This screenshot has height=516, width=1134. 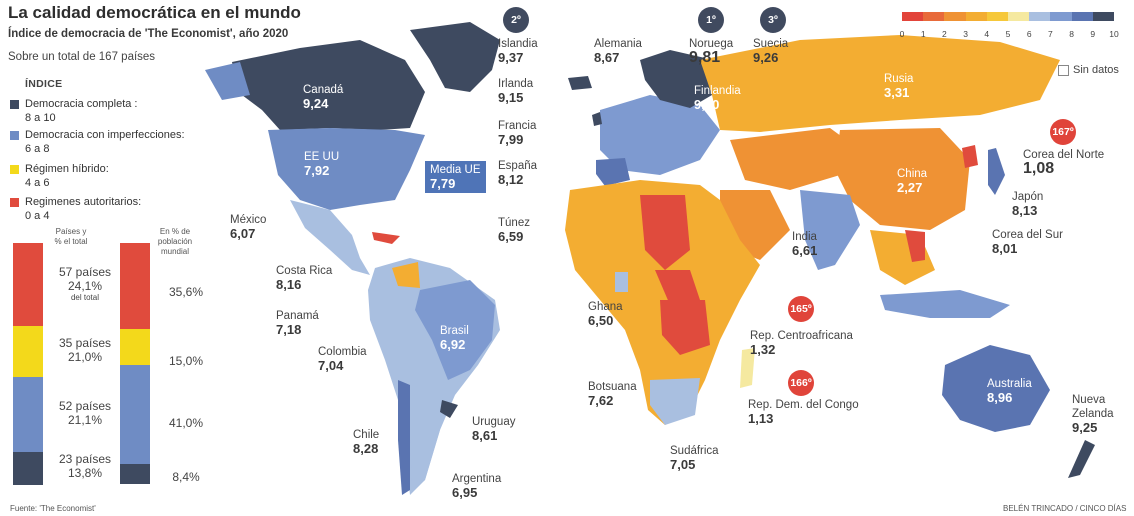 I want to click on label-uruguay: Uruguay 8,61, so click(x=494, y=429).